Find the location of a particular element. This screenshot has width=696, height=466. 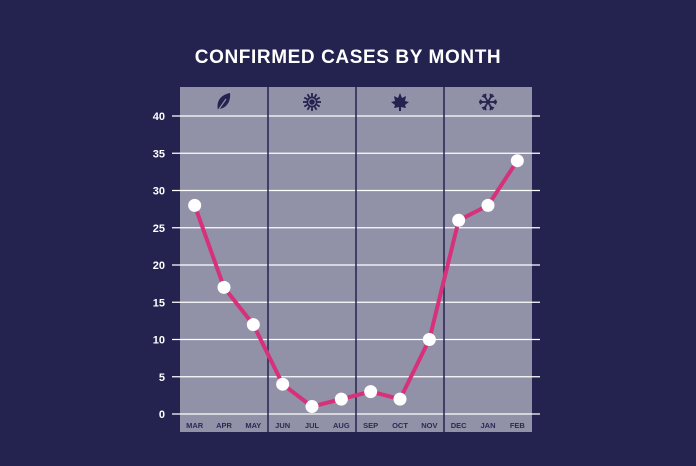

x-tick-label: MAR is located at coordinates (195, 425).